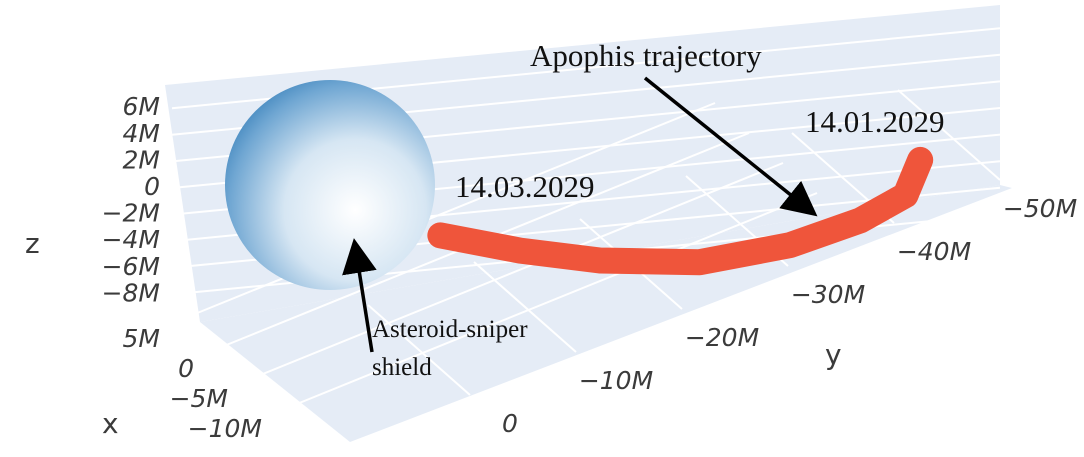  What do you see at coordinates (131, 292) in the screenshot?
I see `z-tick-label: −8M` at bounding box center [131, 292].